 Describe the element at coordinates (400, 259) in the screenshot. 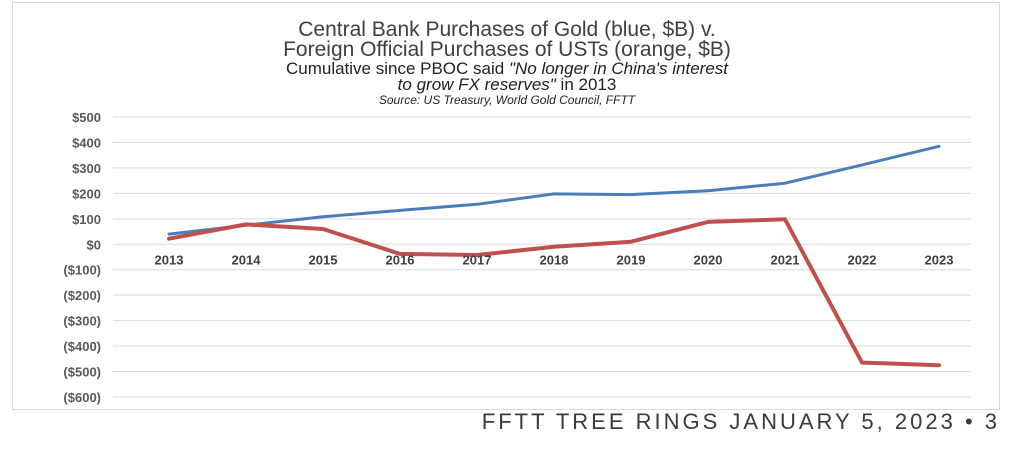

I see `x-tick-label: 2016` at that location.